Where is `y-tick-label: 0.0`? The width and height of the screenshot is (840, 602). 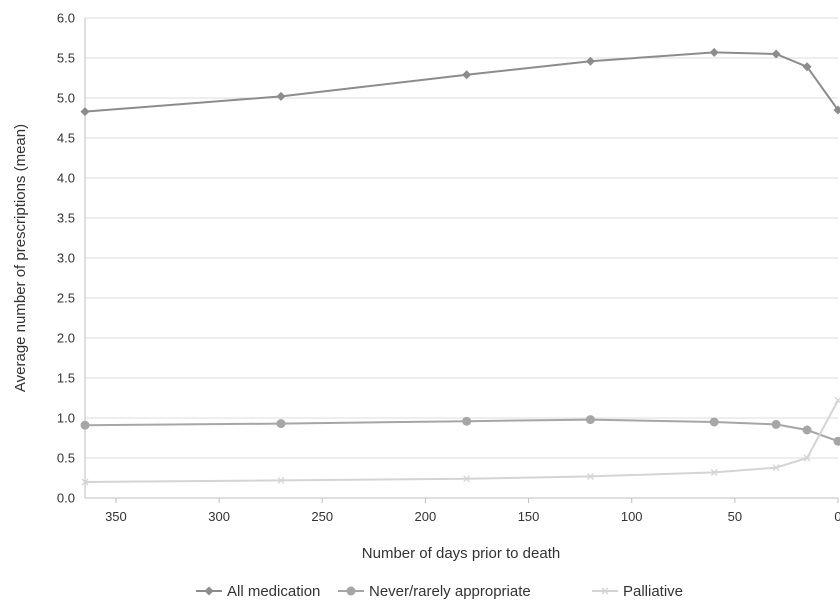
y-tick-label: 0.0 is located at coordinates (66, 498).